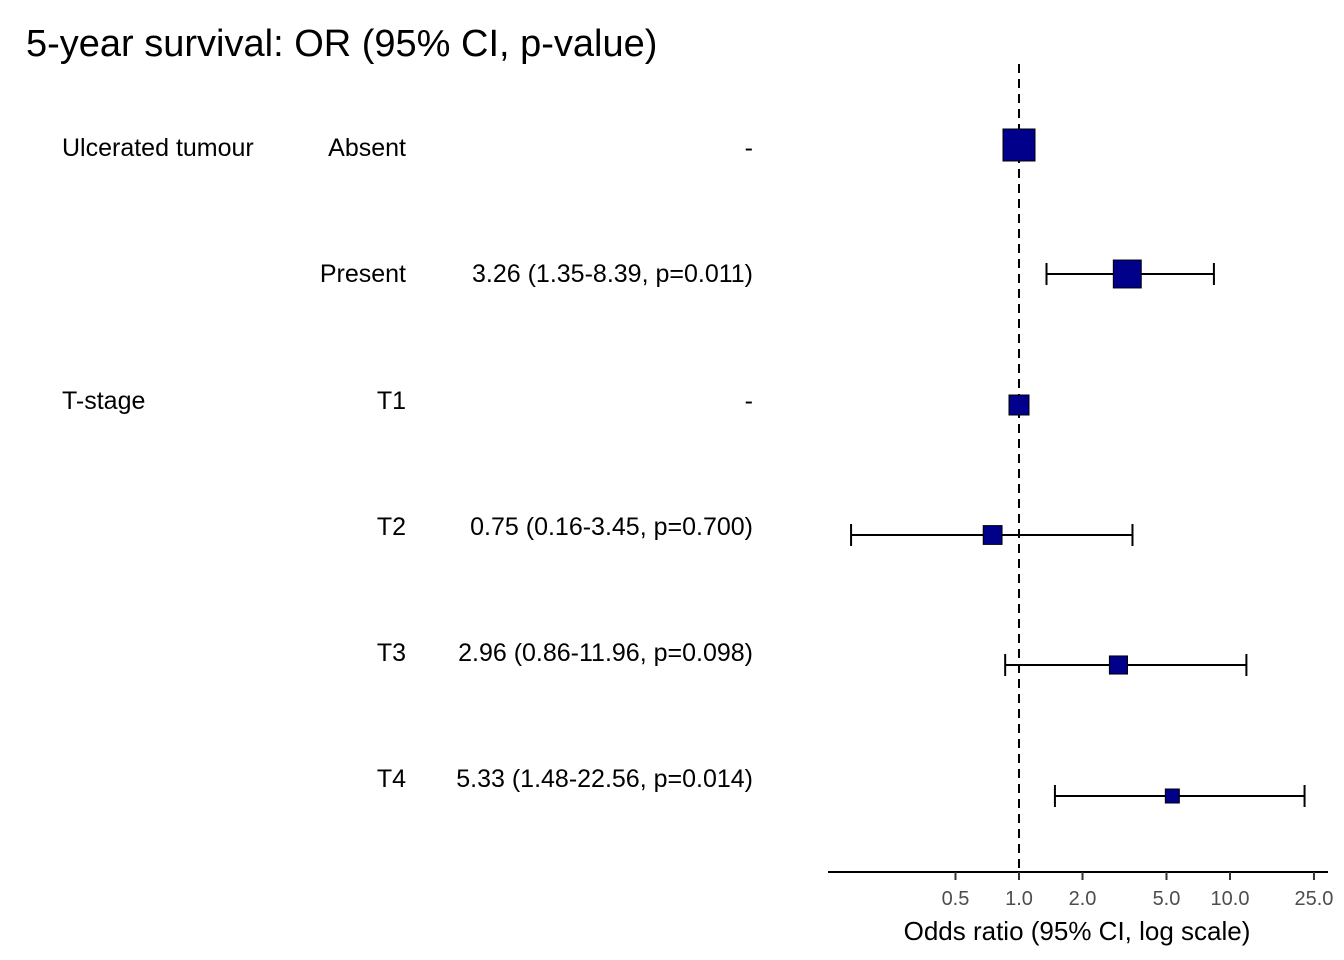 Image resolution: width=1344 pixels, height=960 pixels. Describe the element at coordinates (1313, 899) in the screenshot. I see `x-tick-label: 25.0` at that location.